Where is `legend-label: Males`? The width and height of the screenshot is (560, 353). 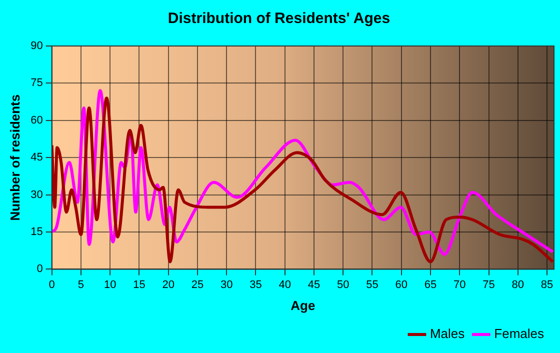 legend-label: Males is located at coordinates (448, 334).